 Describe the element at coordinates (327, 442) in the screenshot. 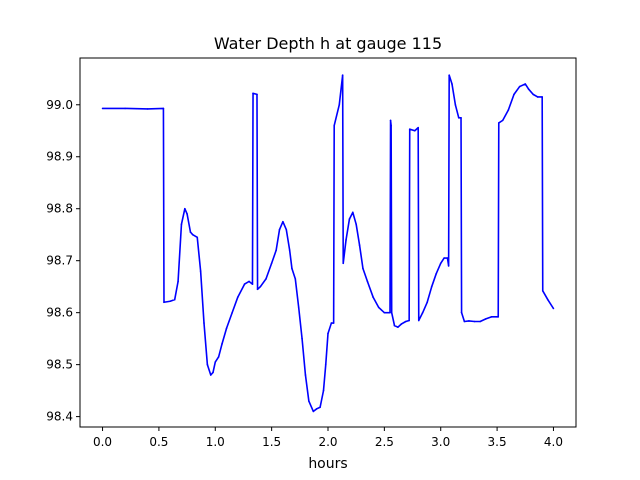

I see `x-tick-label: 2.0` at that location.